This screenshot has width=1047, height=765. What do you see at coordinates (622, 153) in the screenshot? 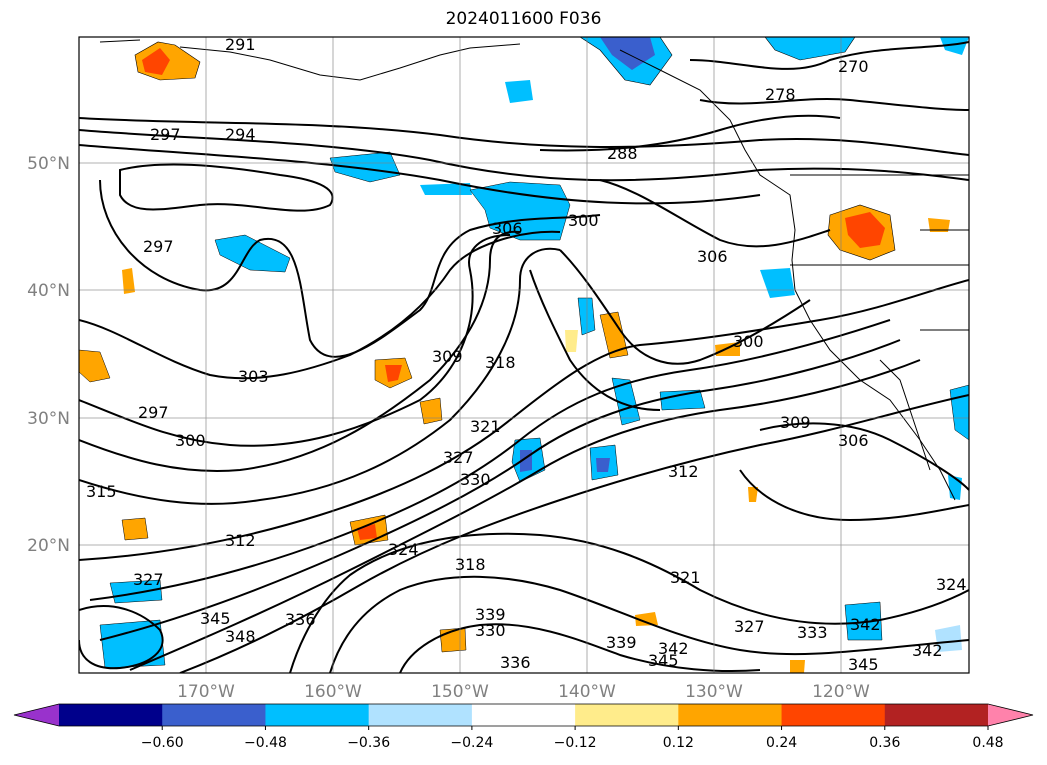
I see `contour-label: 288` at bounding box center [622, 153].